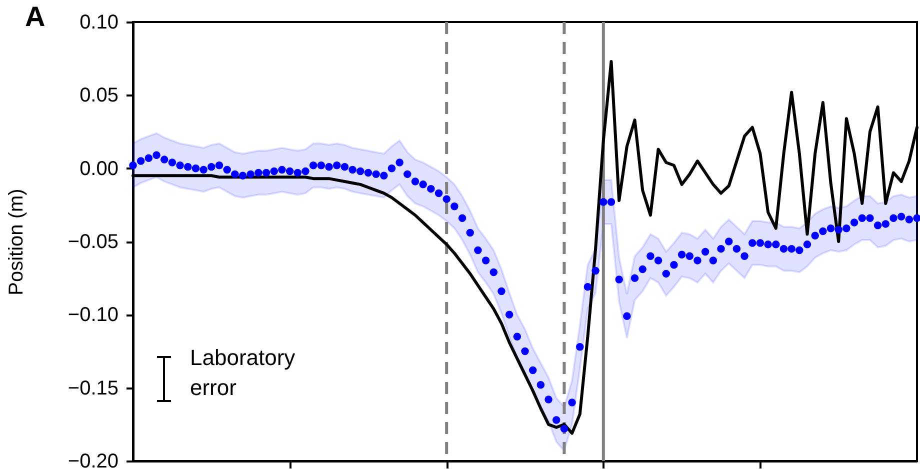 This screenshot has width=920, height=469. Describe the element at coordinates (93, 388) in the screenshot. I see `y-tick-label: −0.15` at that location.